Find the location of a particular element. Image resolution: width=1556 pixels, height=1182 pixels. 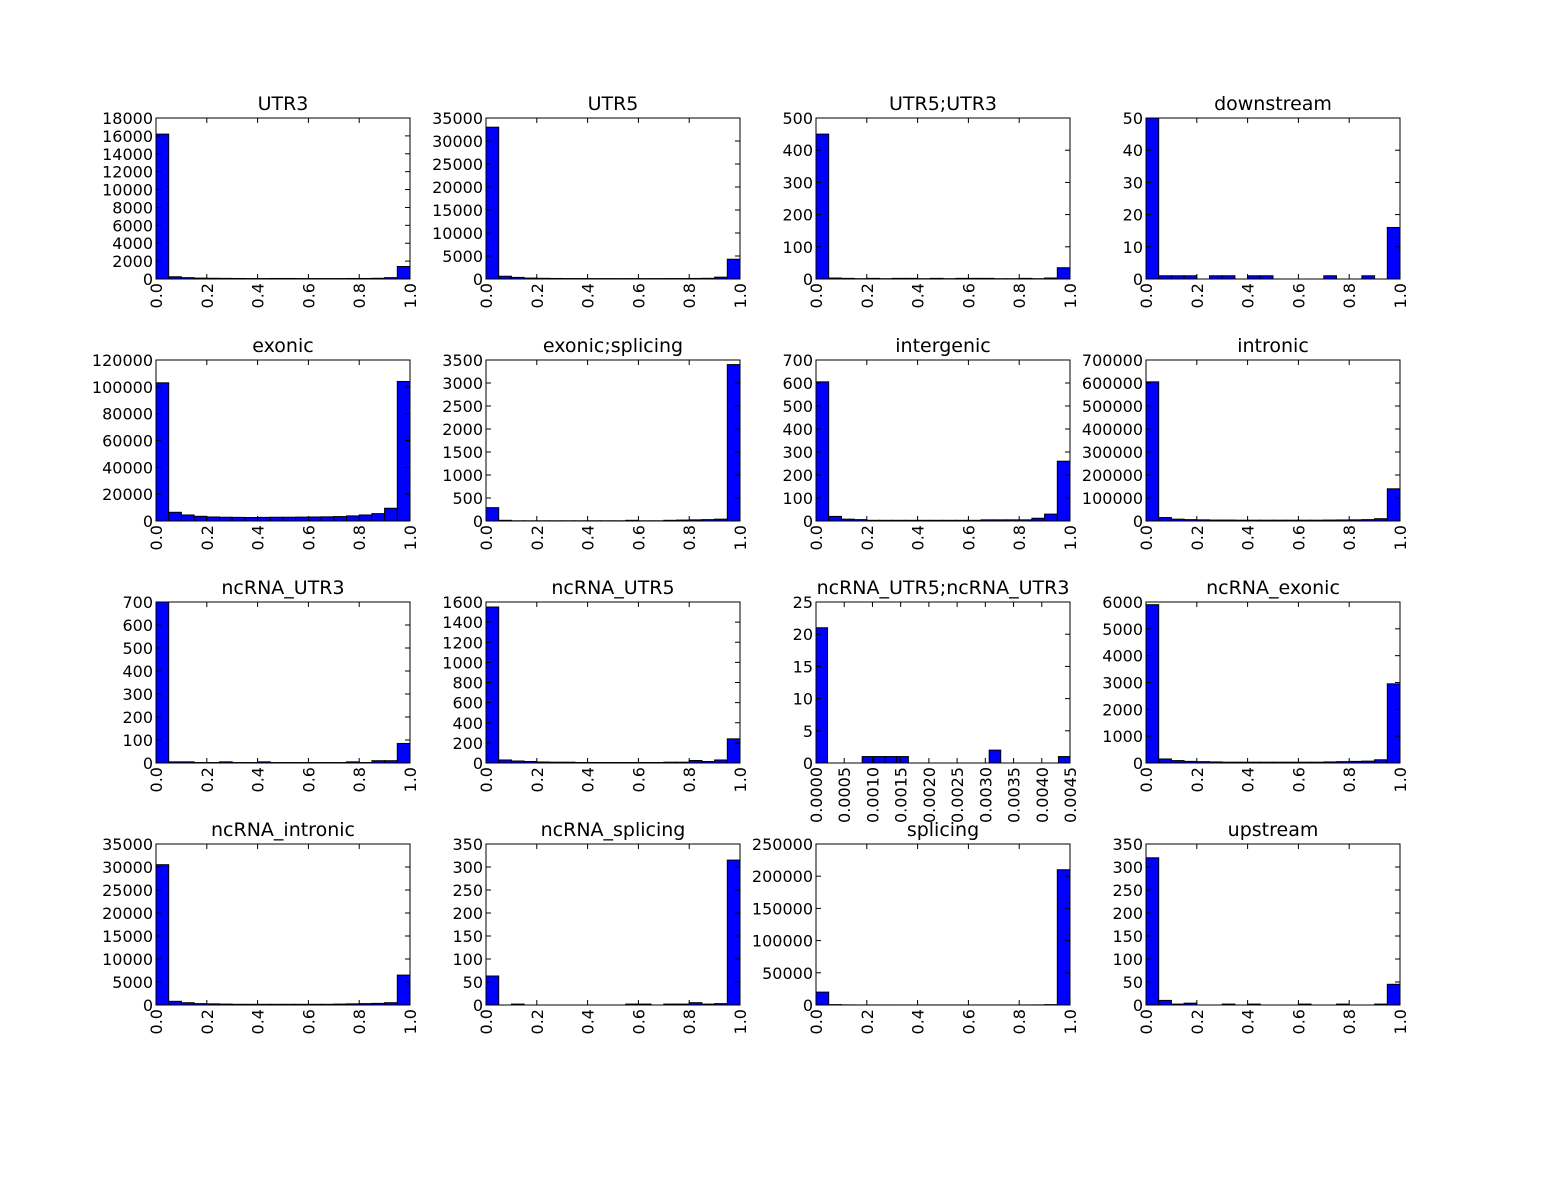

y-tick-label: 500 is located at coordinates (797, 406).